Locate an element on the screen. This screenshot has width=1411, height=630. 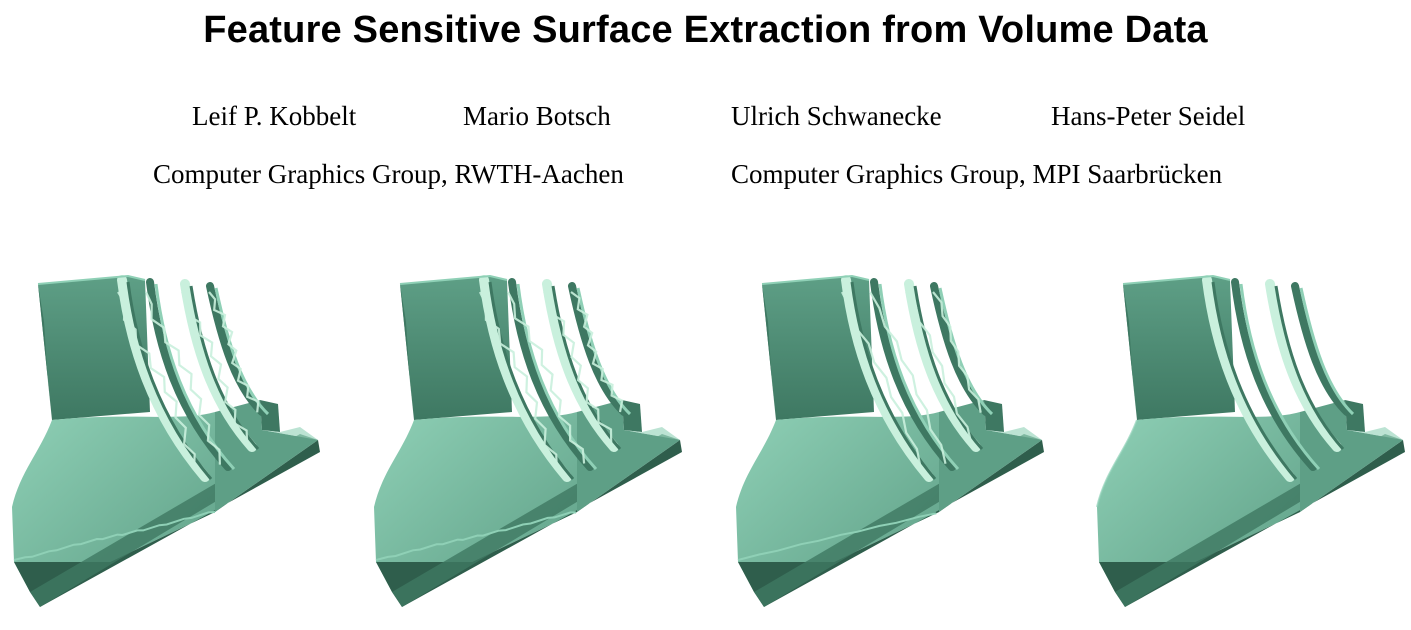
author-4: Hans-Peter Seidel is located at coordinates (1148, 116).